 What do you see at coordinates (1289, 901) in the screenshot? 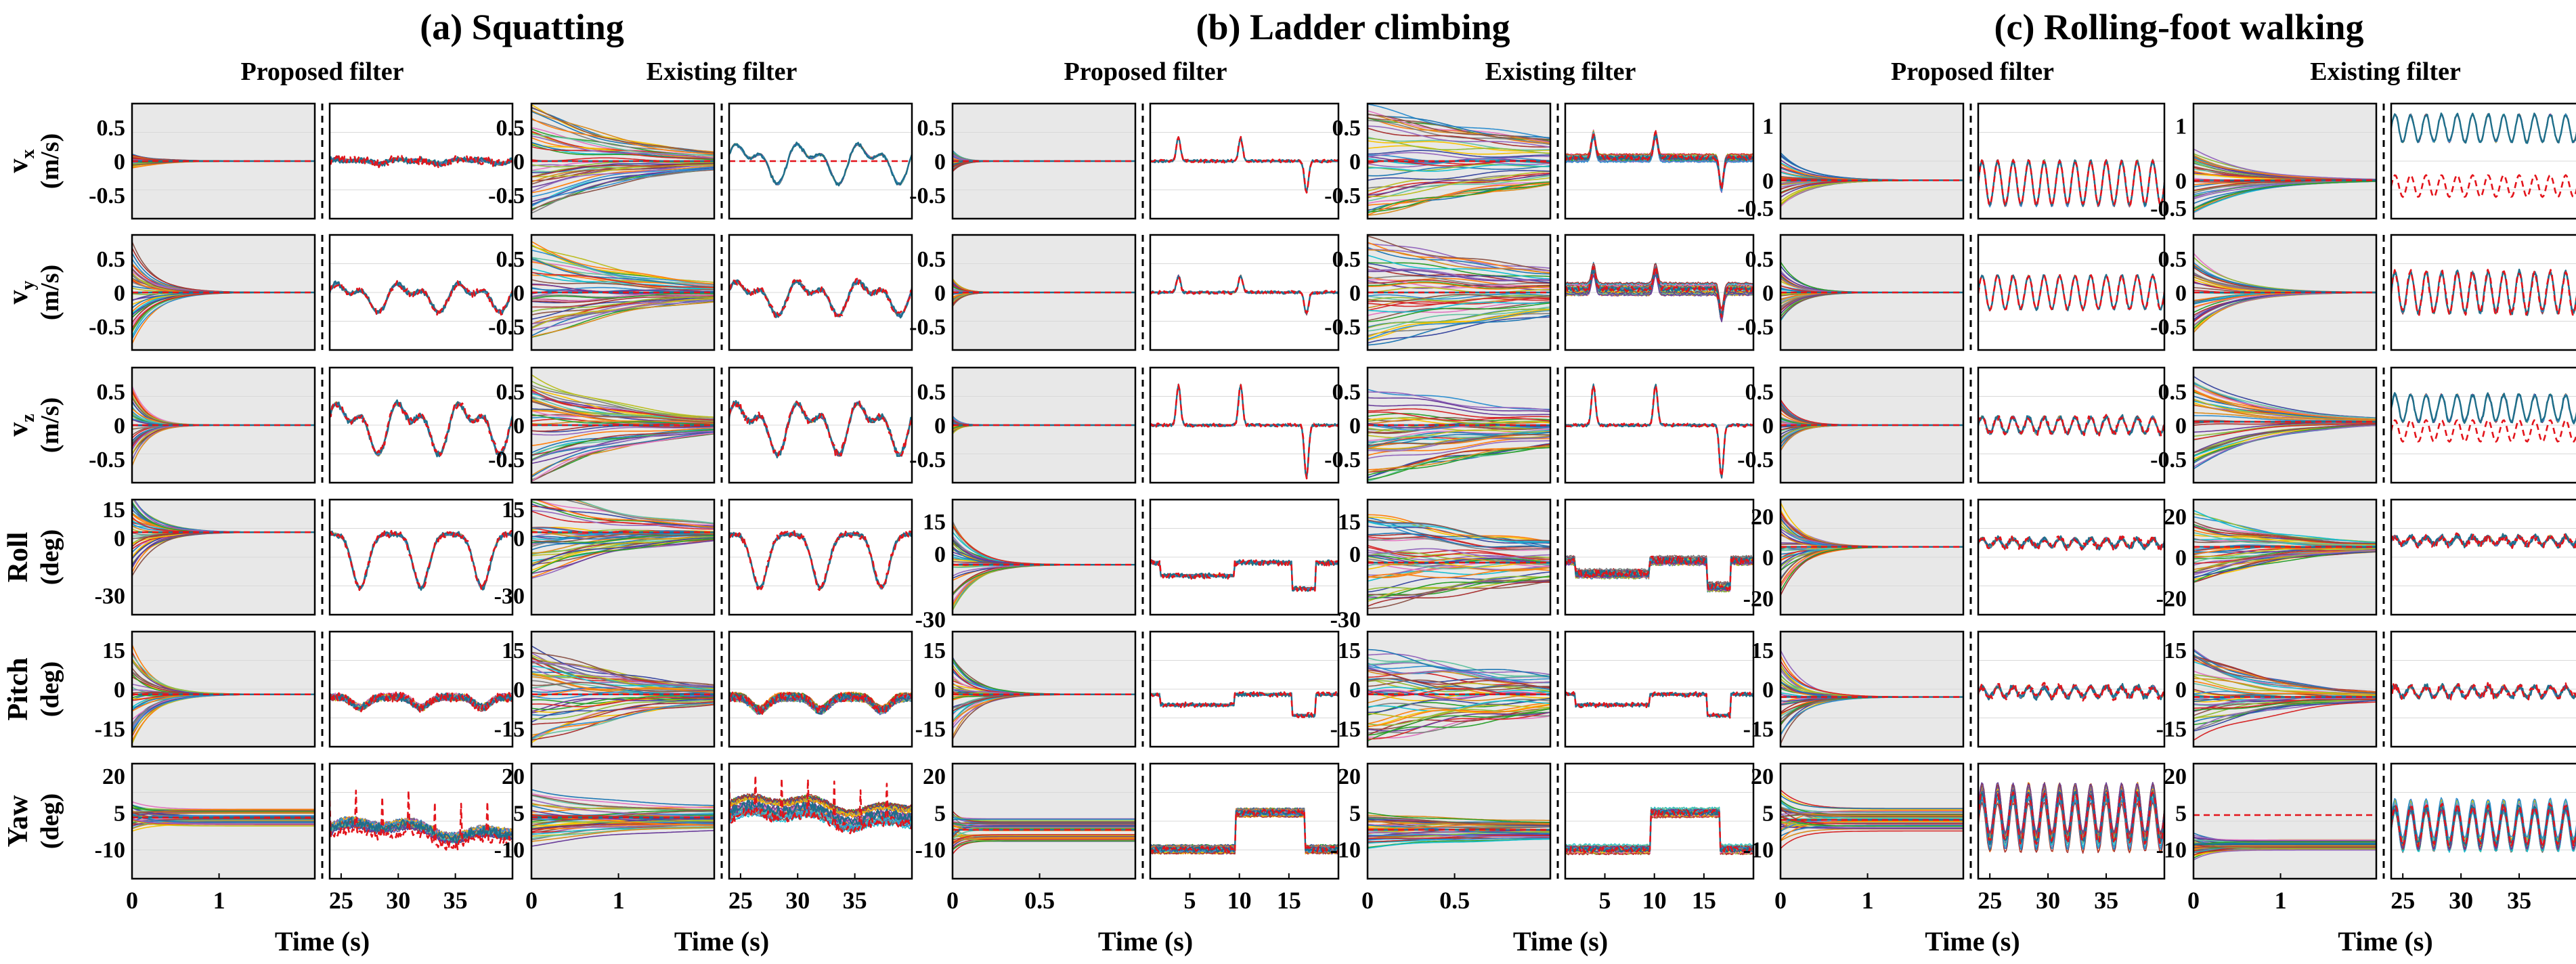
I see `x-tick-label: 15` at bounding box center [1289, 901].